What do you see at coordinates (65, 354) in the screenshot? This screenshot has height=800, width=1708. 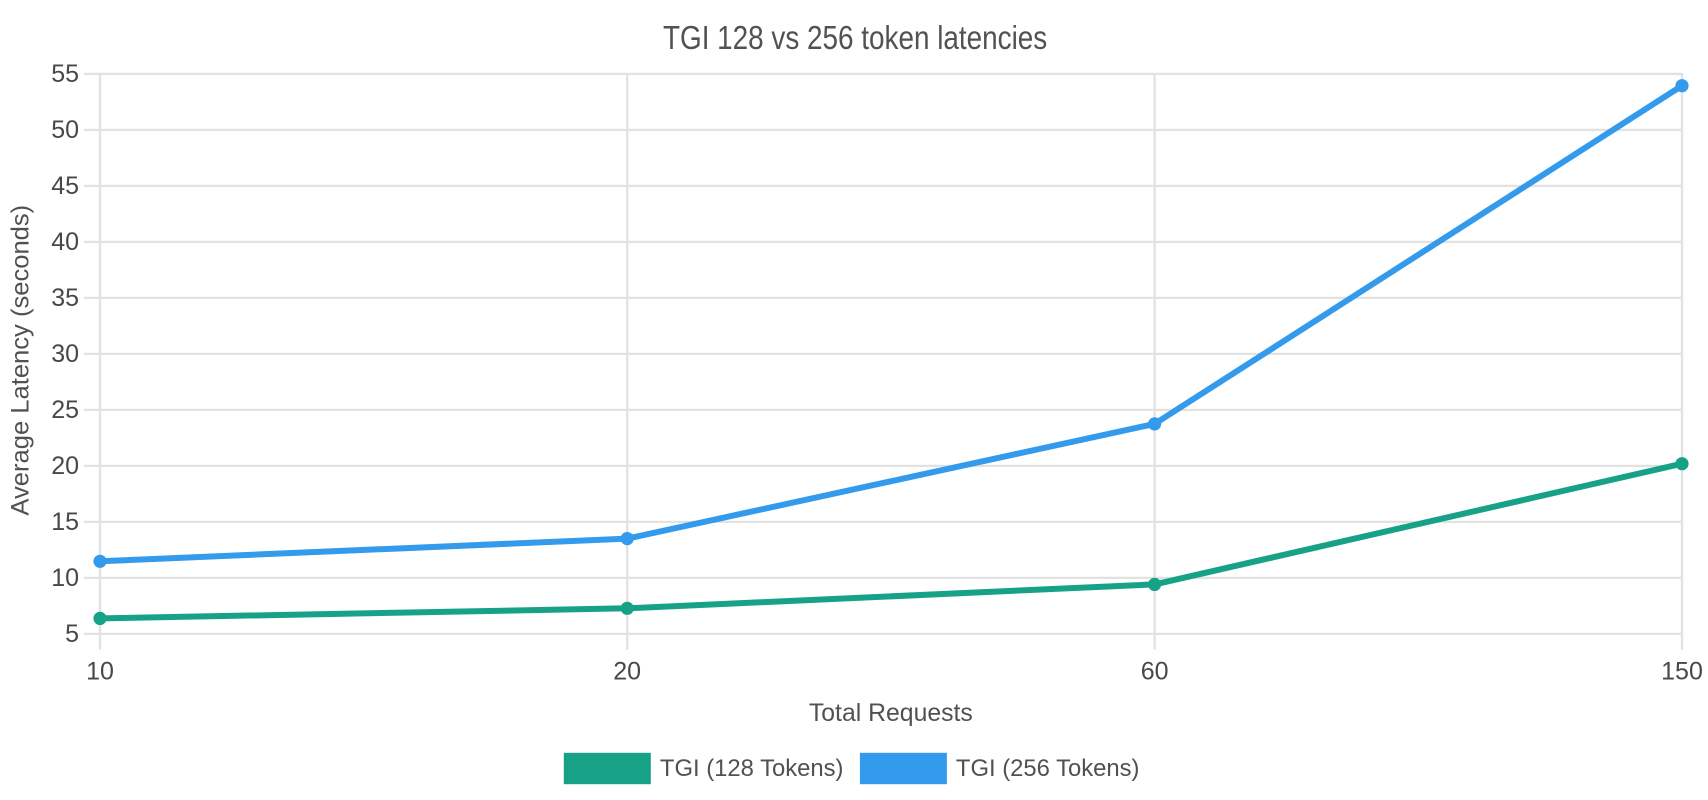 I see `svg-text: 30` at bounding box center [65, 354].